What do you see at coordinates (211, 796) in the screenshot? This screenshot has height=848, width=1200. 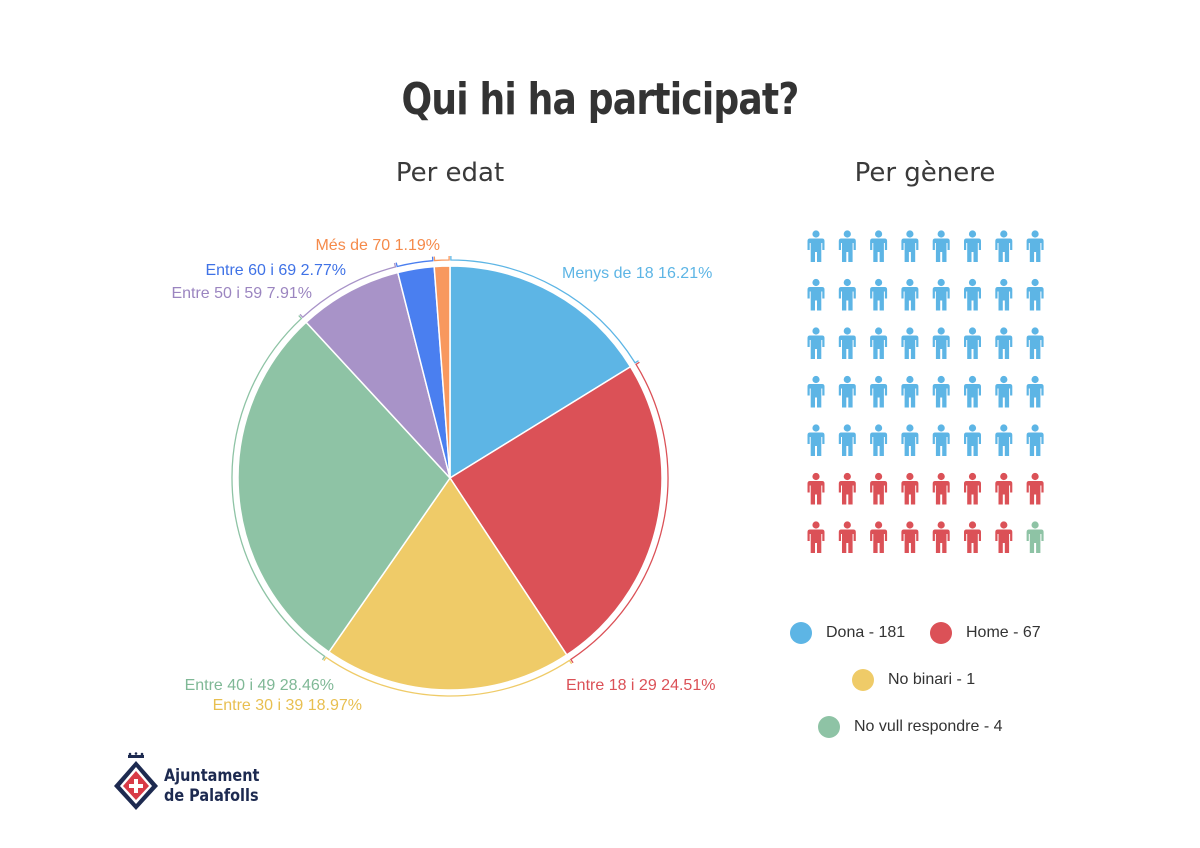 I see `logo-line-2: de Palafolls` at bounding box center [211, 796].